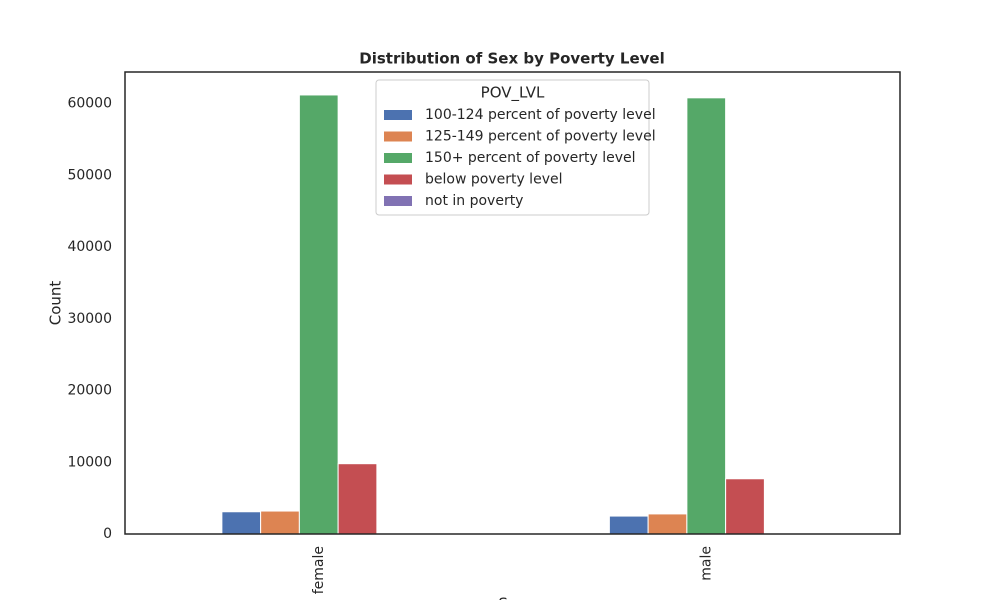 The height and width of the screenshot is (600, 1000). Describe the element at coordinates (89, 247) in the screenshot. I see `y-tick-label: 40000` at that location.